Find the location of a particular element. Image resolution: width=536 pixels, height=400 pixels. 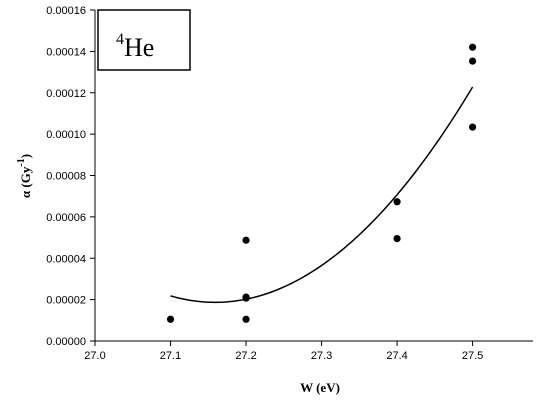

y-axis-symbol: α is located at coordinates (25, 194).